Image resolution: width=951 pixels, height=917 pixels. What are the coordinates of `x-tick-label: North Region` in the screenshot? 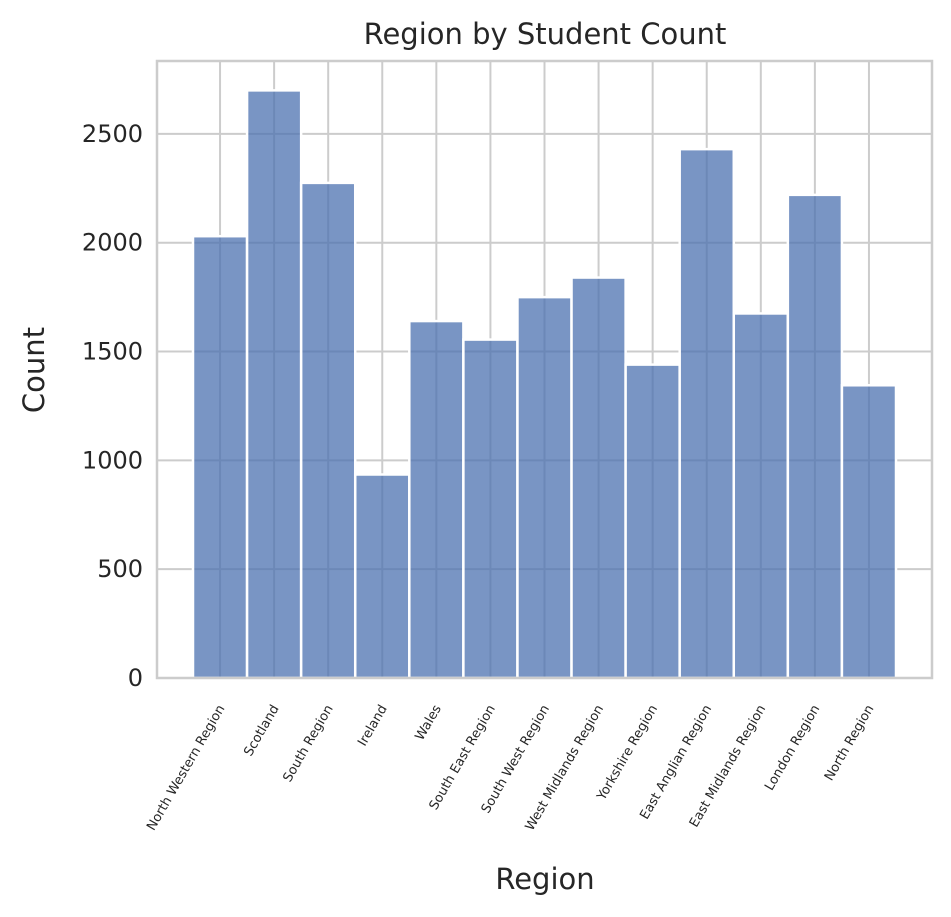 It's located at (849, 743).